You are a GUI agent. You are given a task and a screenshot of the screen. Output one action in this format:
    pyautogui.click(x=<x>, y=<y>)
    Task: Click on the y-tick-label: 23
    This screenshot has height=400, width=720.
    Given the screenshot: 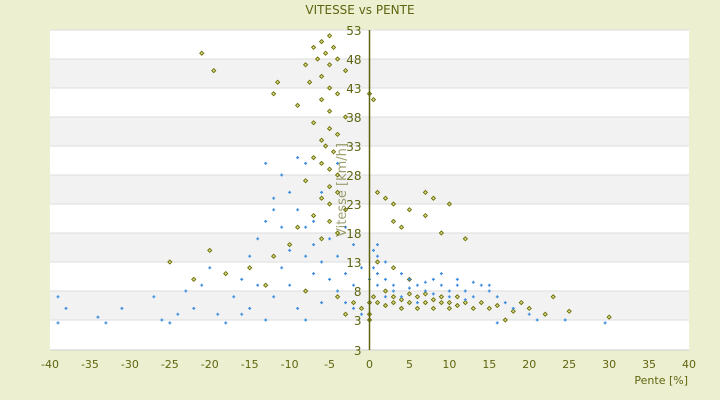 What is the action you would take?
    pyautogui.click(x=353, y=205)
    